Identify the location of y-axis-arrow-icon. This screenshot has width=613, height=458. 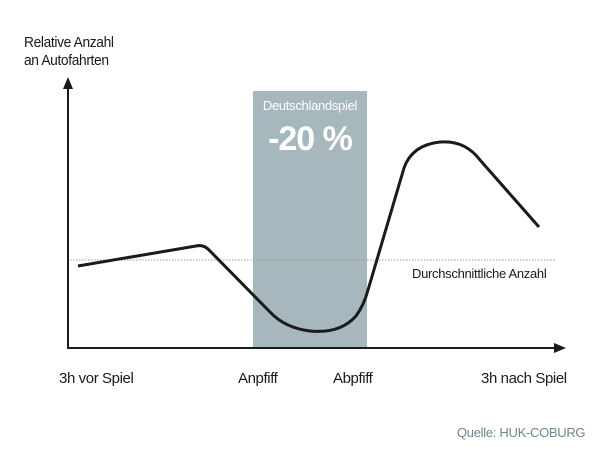
(68, 83).